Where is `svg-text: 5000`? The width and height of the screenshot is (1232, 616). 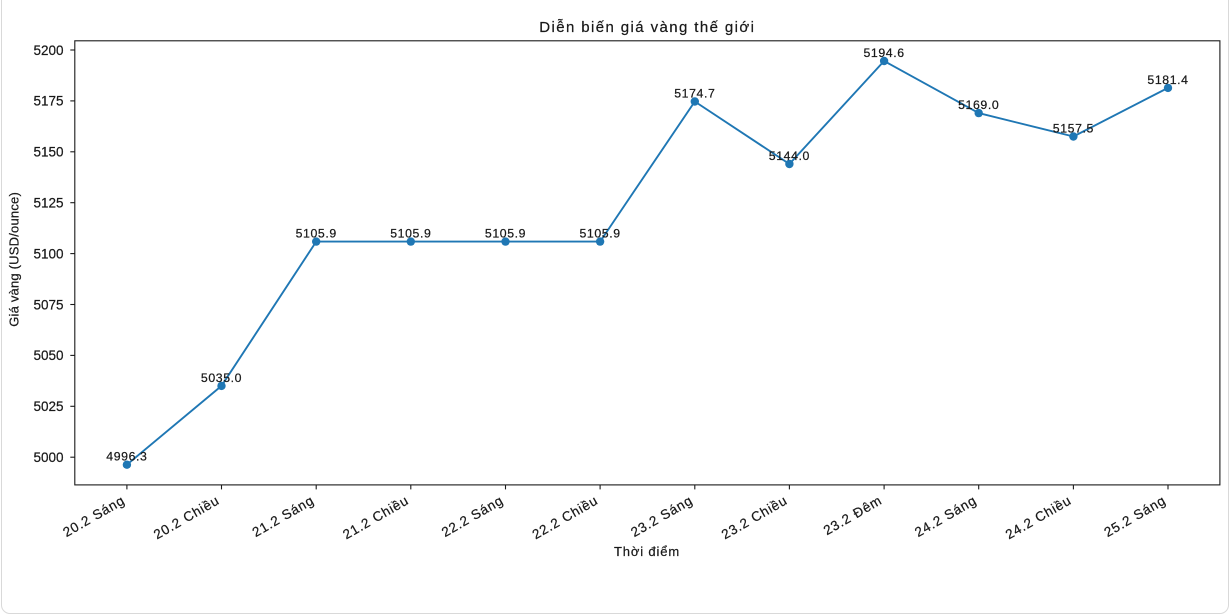
svg-text: 5000 is located at coordinates (48, 457).